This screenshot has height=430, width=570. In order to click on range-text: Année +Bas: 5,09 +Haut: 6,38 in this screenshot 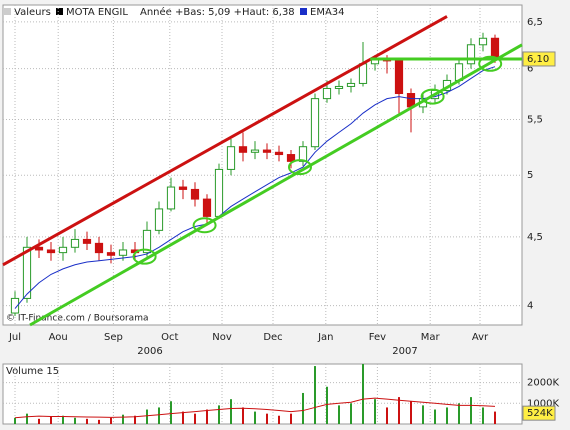, I will do `click(217, 12)`.